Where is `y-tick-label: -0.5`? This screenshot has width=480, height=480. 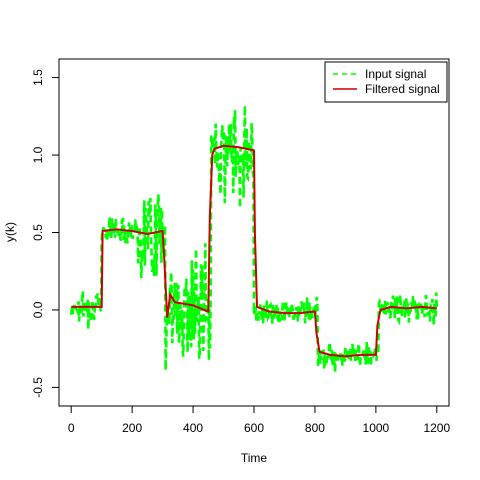
y-tick-label: -0.5 is located at coordinates (38, 387).